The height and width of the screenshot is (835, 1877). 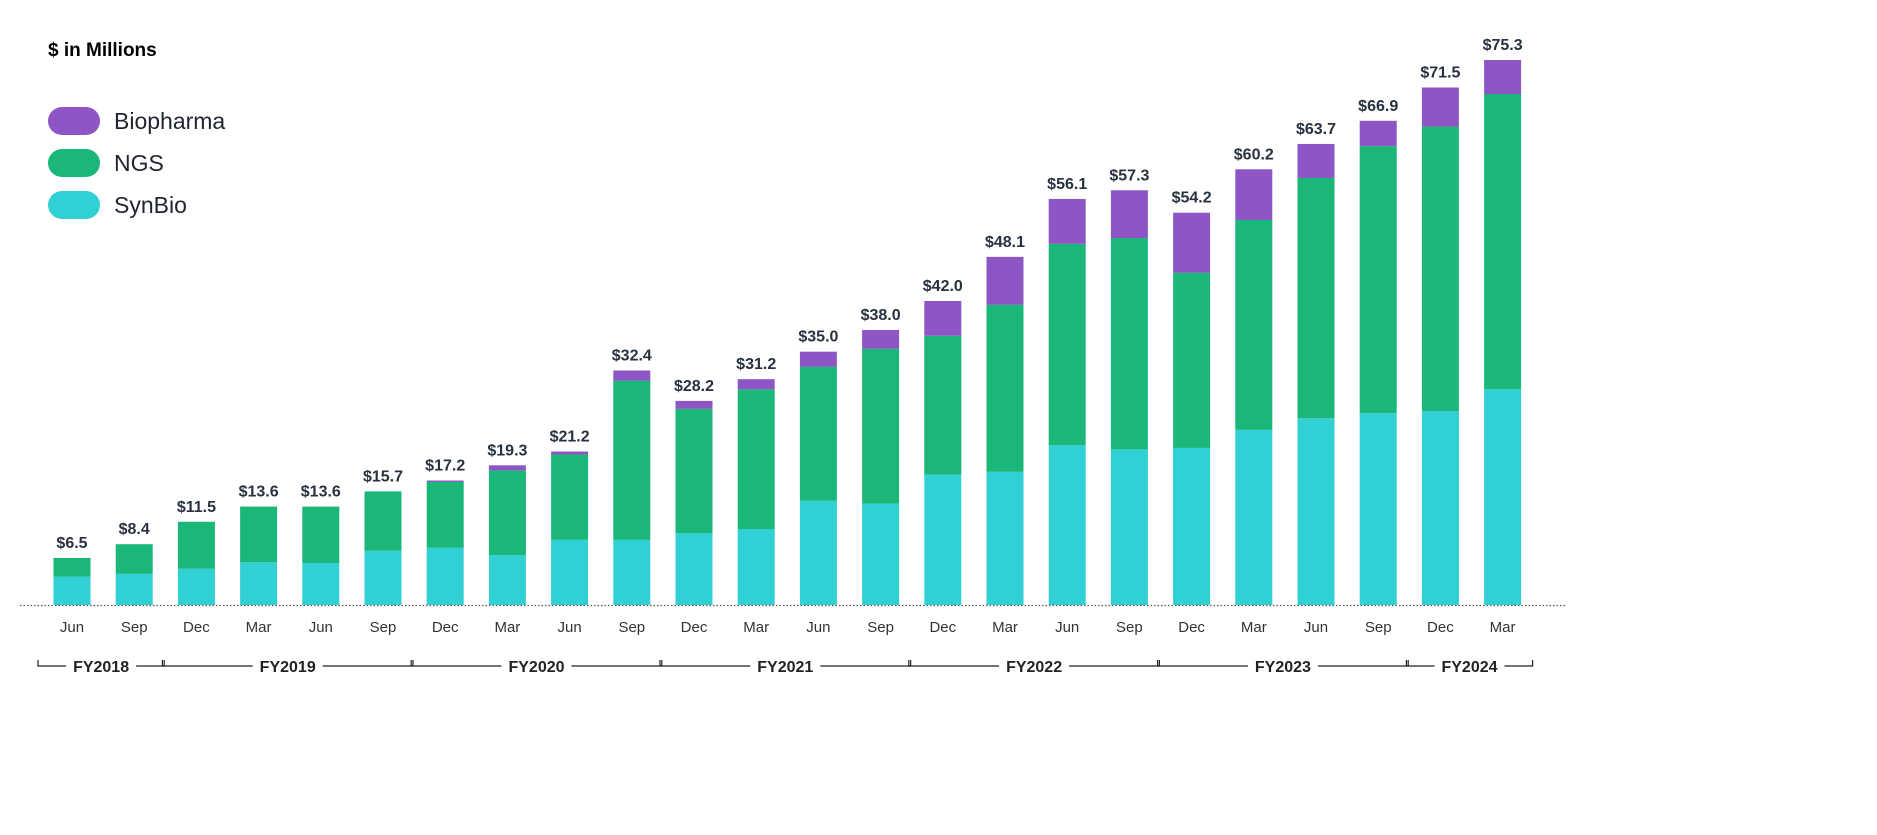 What do you see at coordinates (570, 437) in the screenshot?
I see `total-label: $21.2` at bounding box center [570, 437].